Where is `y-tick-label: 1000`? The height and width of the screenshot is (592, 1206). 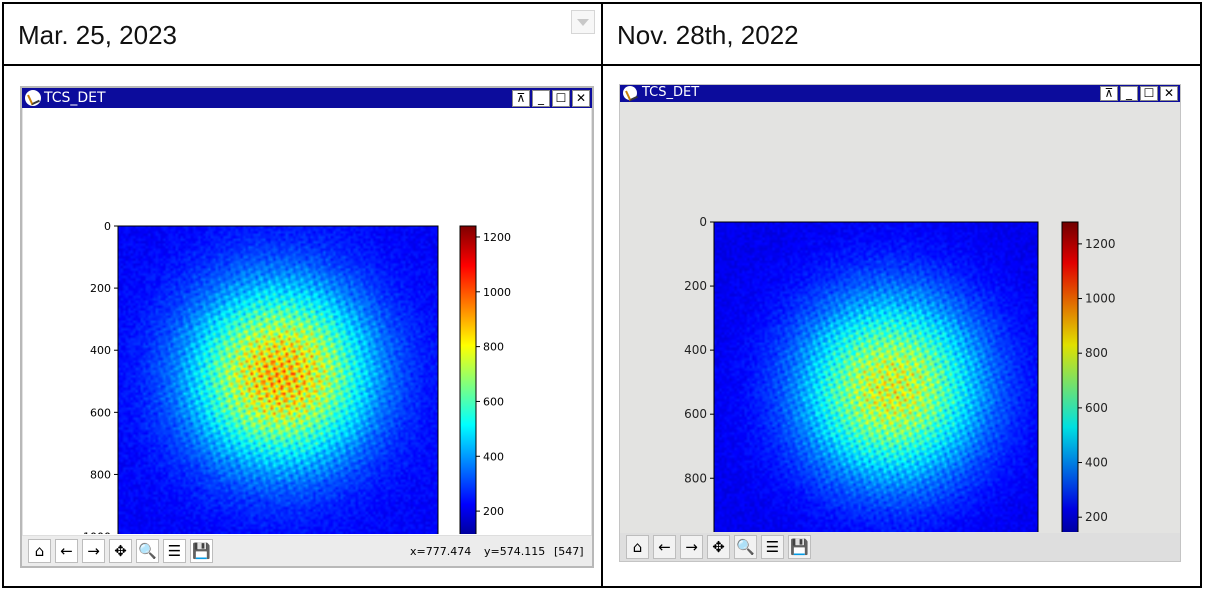 y-tick-label: 1000 is located at coordinates (97, 532).